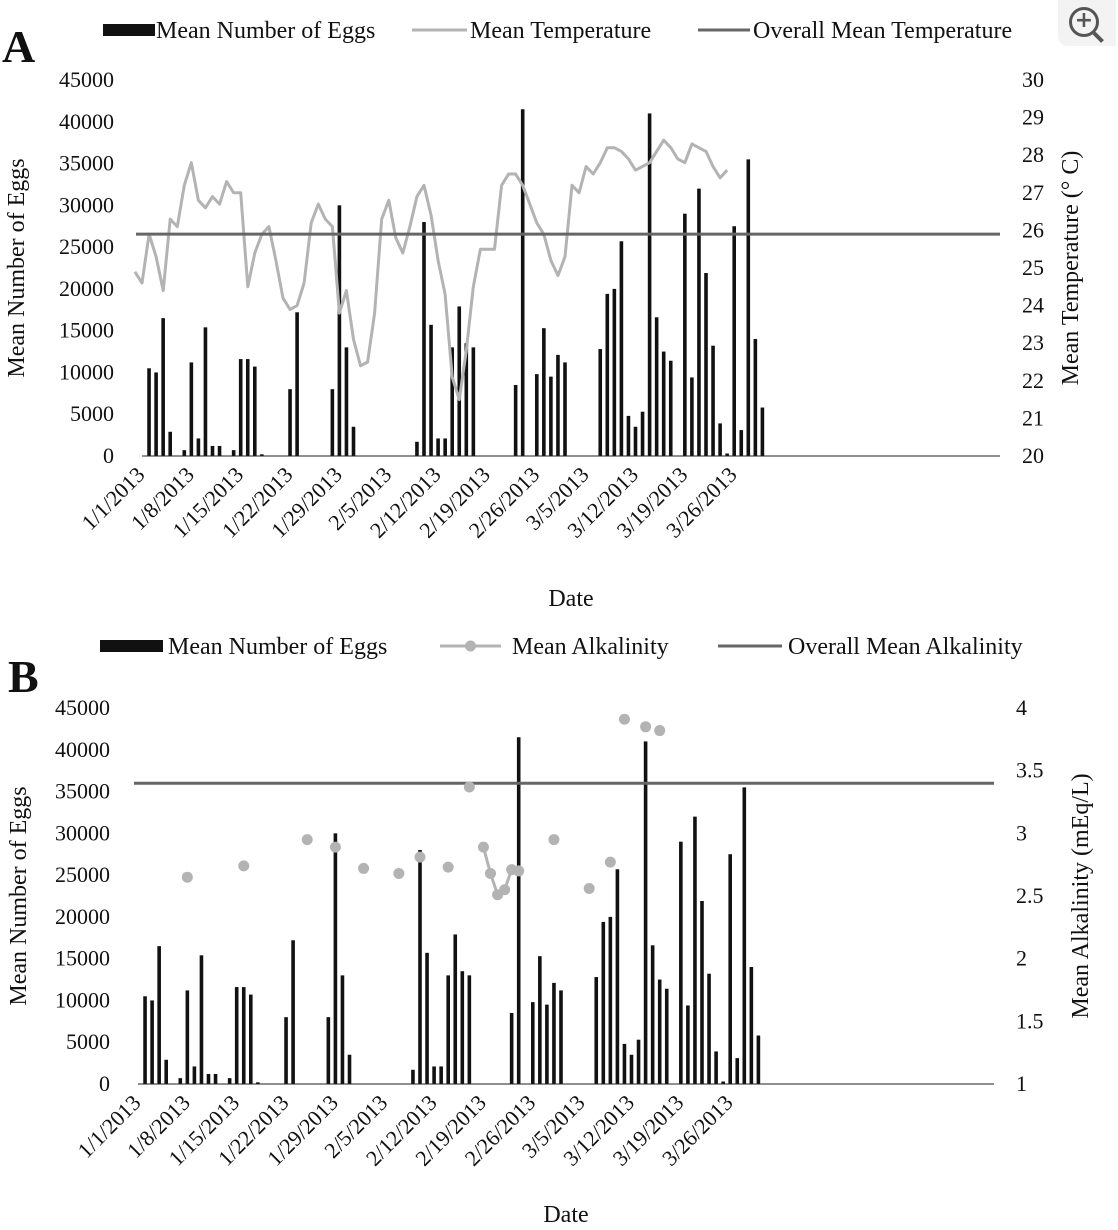 Image resolution: width=1118 pixels, height=1230 pixels. I want to click on temperature-line, so click(431, 270).